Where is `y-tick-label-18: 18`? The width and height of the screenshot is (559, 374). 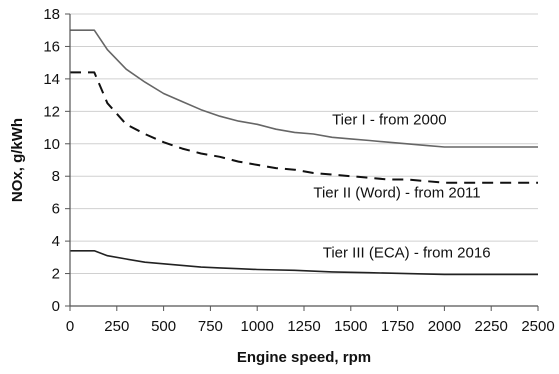 y-tick-label-18: 18 is located at coordinates (51, 14).